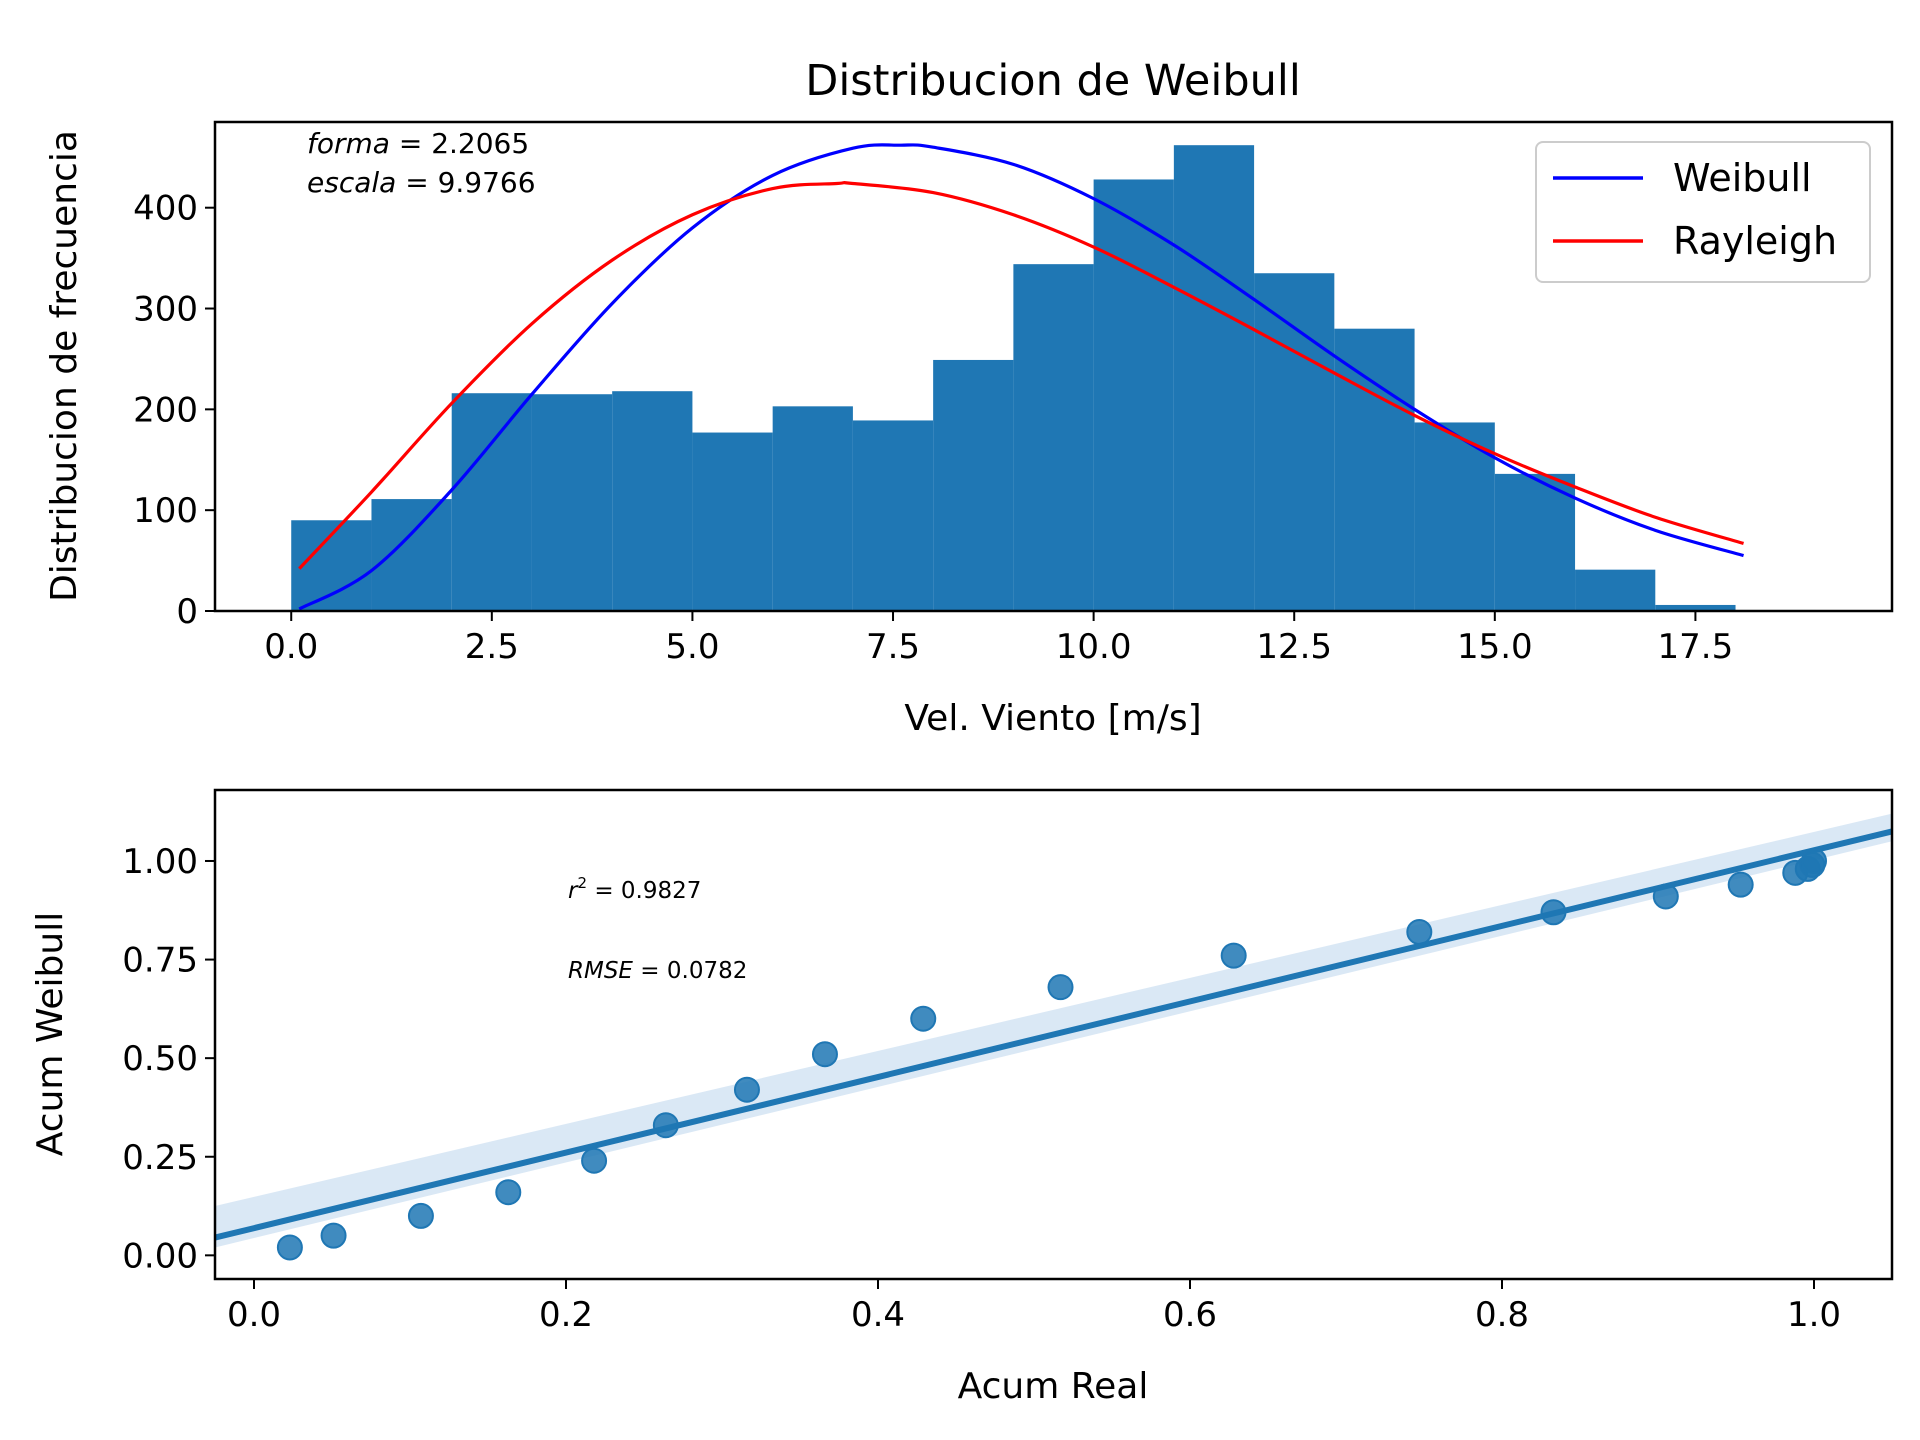 This screenshot has height=1440, width=1920. I want to click on bottom-y-axis-label: Acum Weibull, so click(50, 1034).